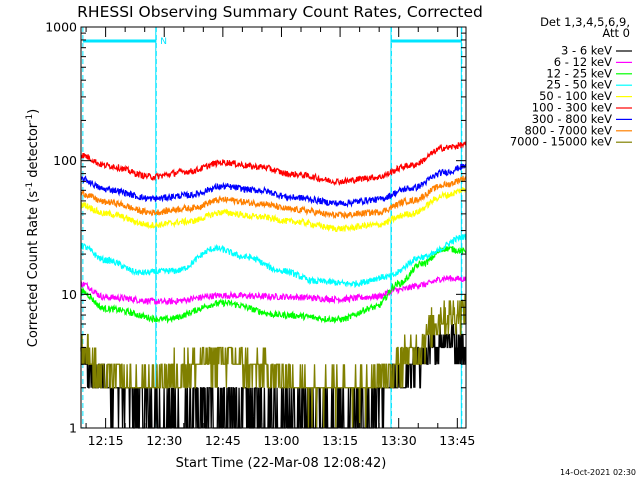 The height and width of the screenshot is (480, 640). I want to click on x-axis-label: Start Time (22-Mar-08 12:08:42), so click(281, 463).